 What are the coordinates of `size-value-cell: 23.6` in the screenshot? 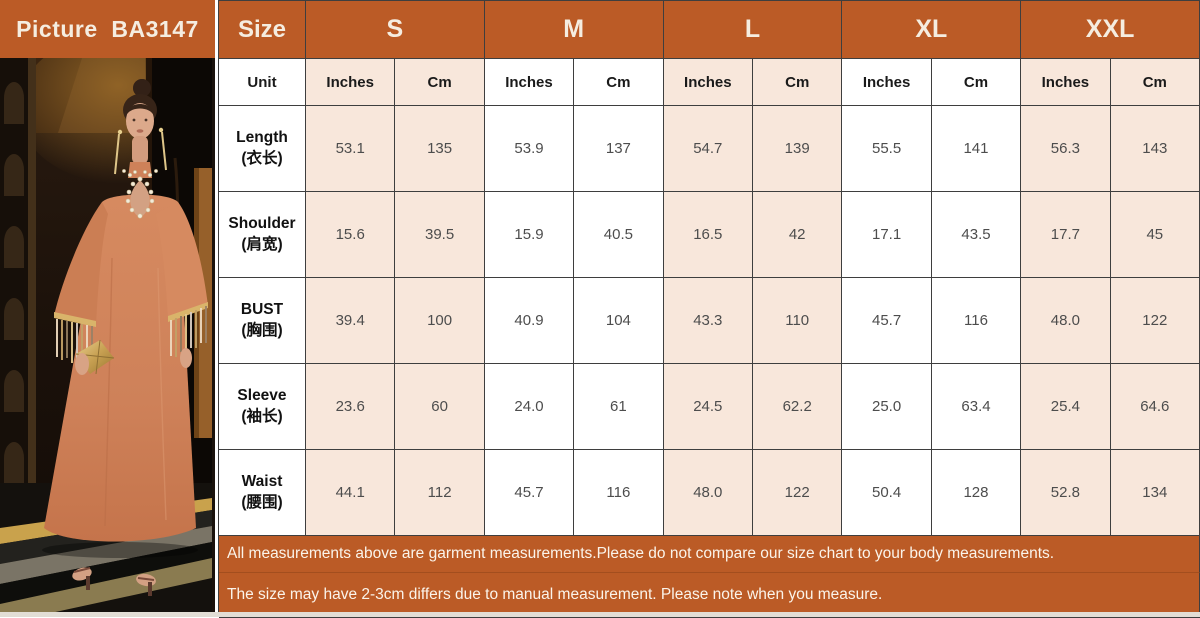 It's located at (351, 407).